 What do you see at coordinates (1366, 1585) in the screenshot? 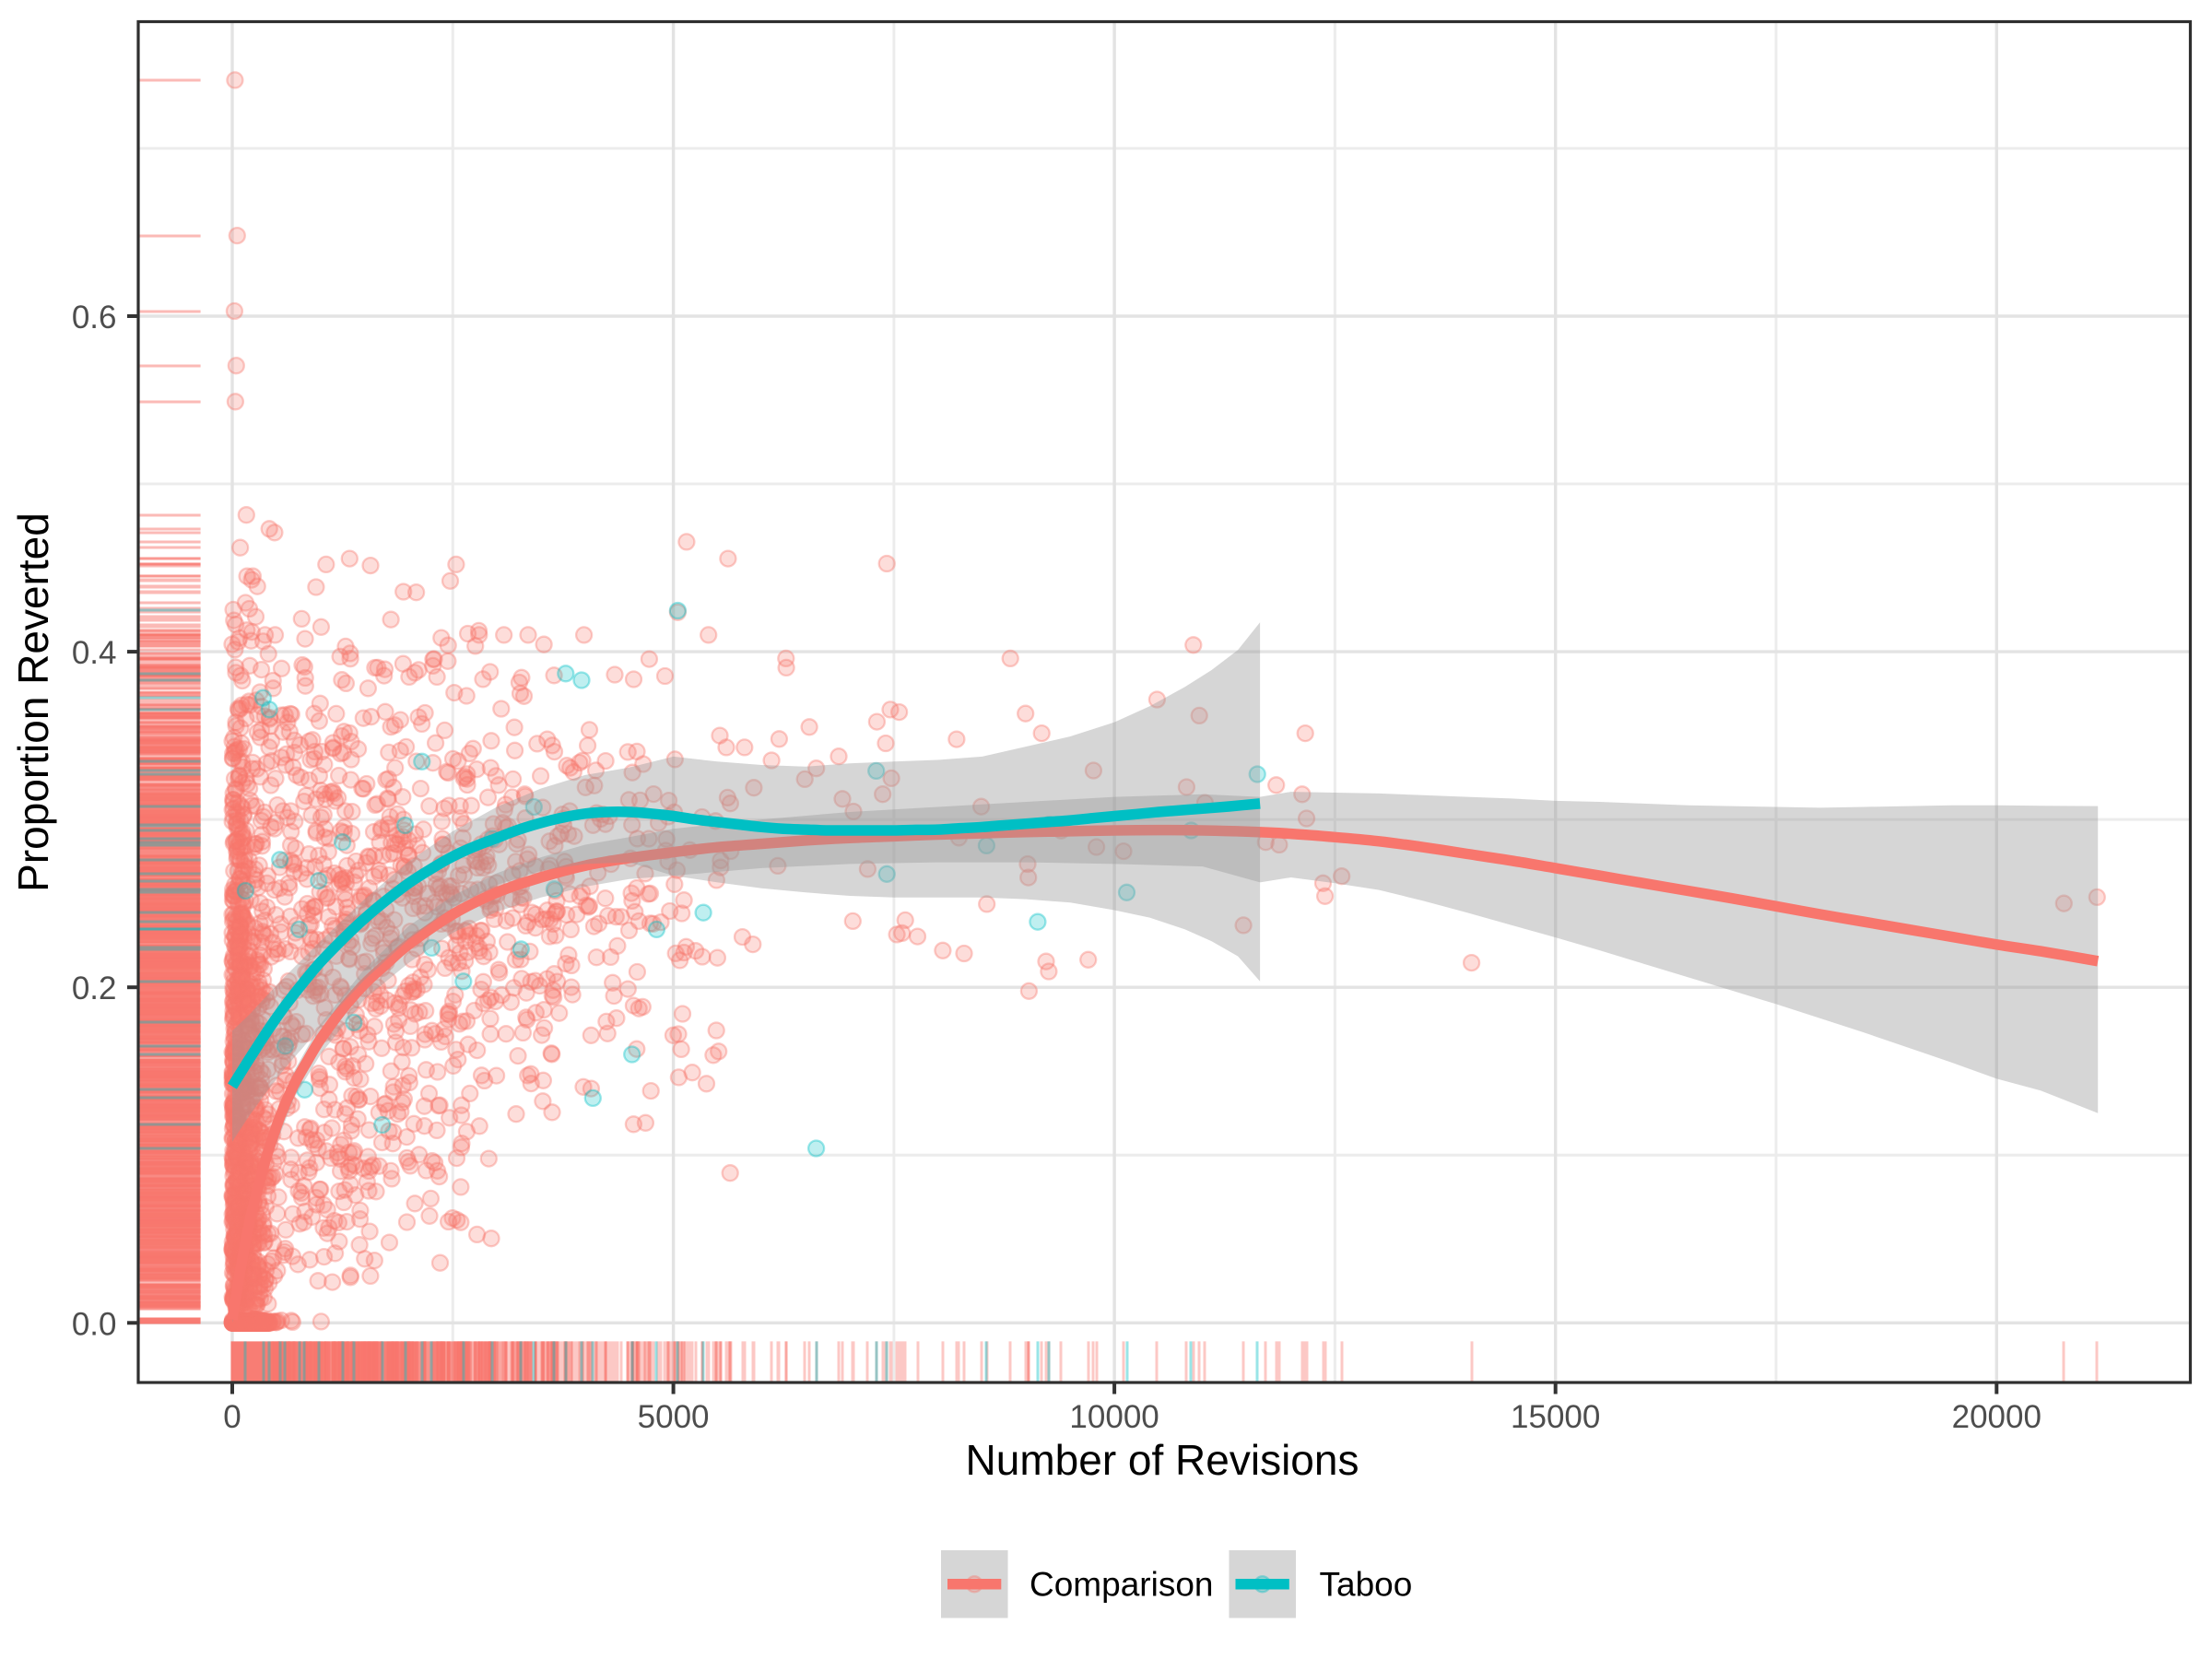
I see `svg-text: Taboo` at bounding box center [1366, 1585].